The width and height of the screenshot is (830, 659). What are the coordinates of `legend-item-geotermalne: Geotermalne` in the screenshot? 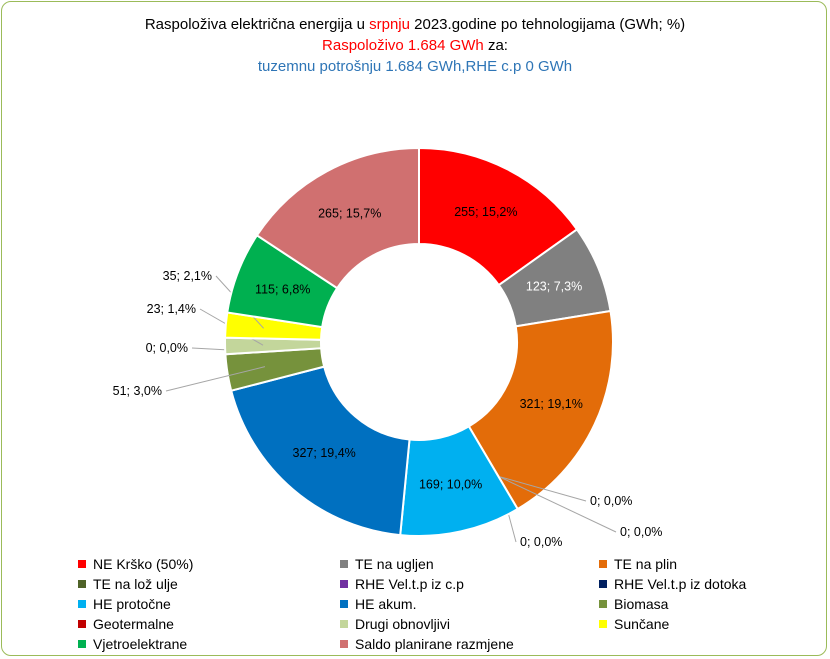 It's located at (126, 624).